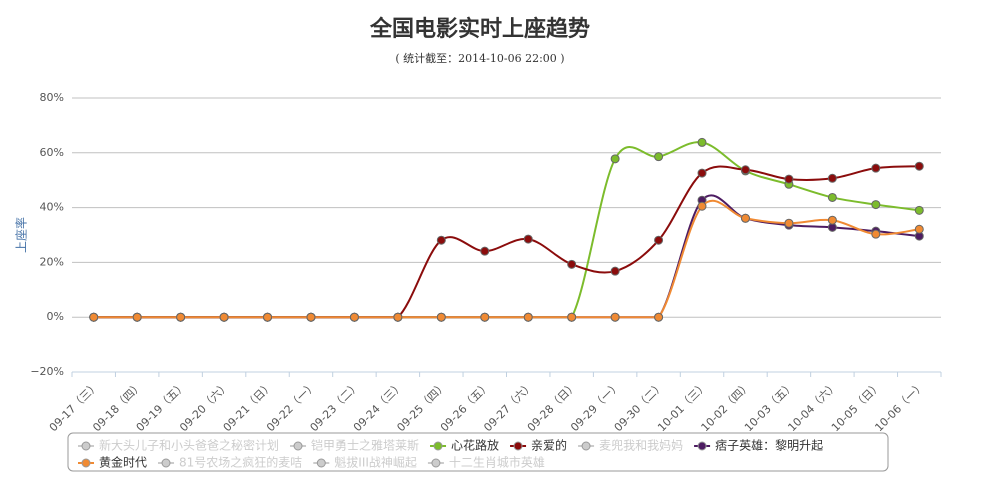 This screenshot has height=503, width=983. Describe the element at coordinates (123, 462) in the screenshot. I see `legend-label: 黄金时代` at that location.